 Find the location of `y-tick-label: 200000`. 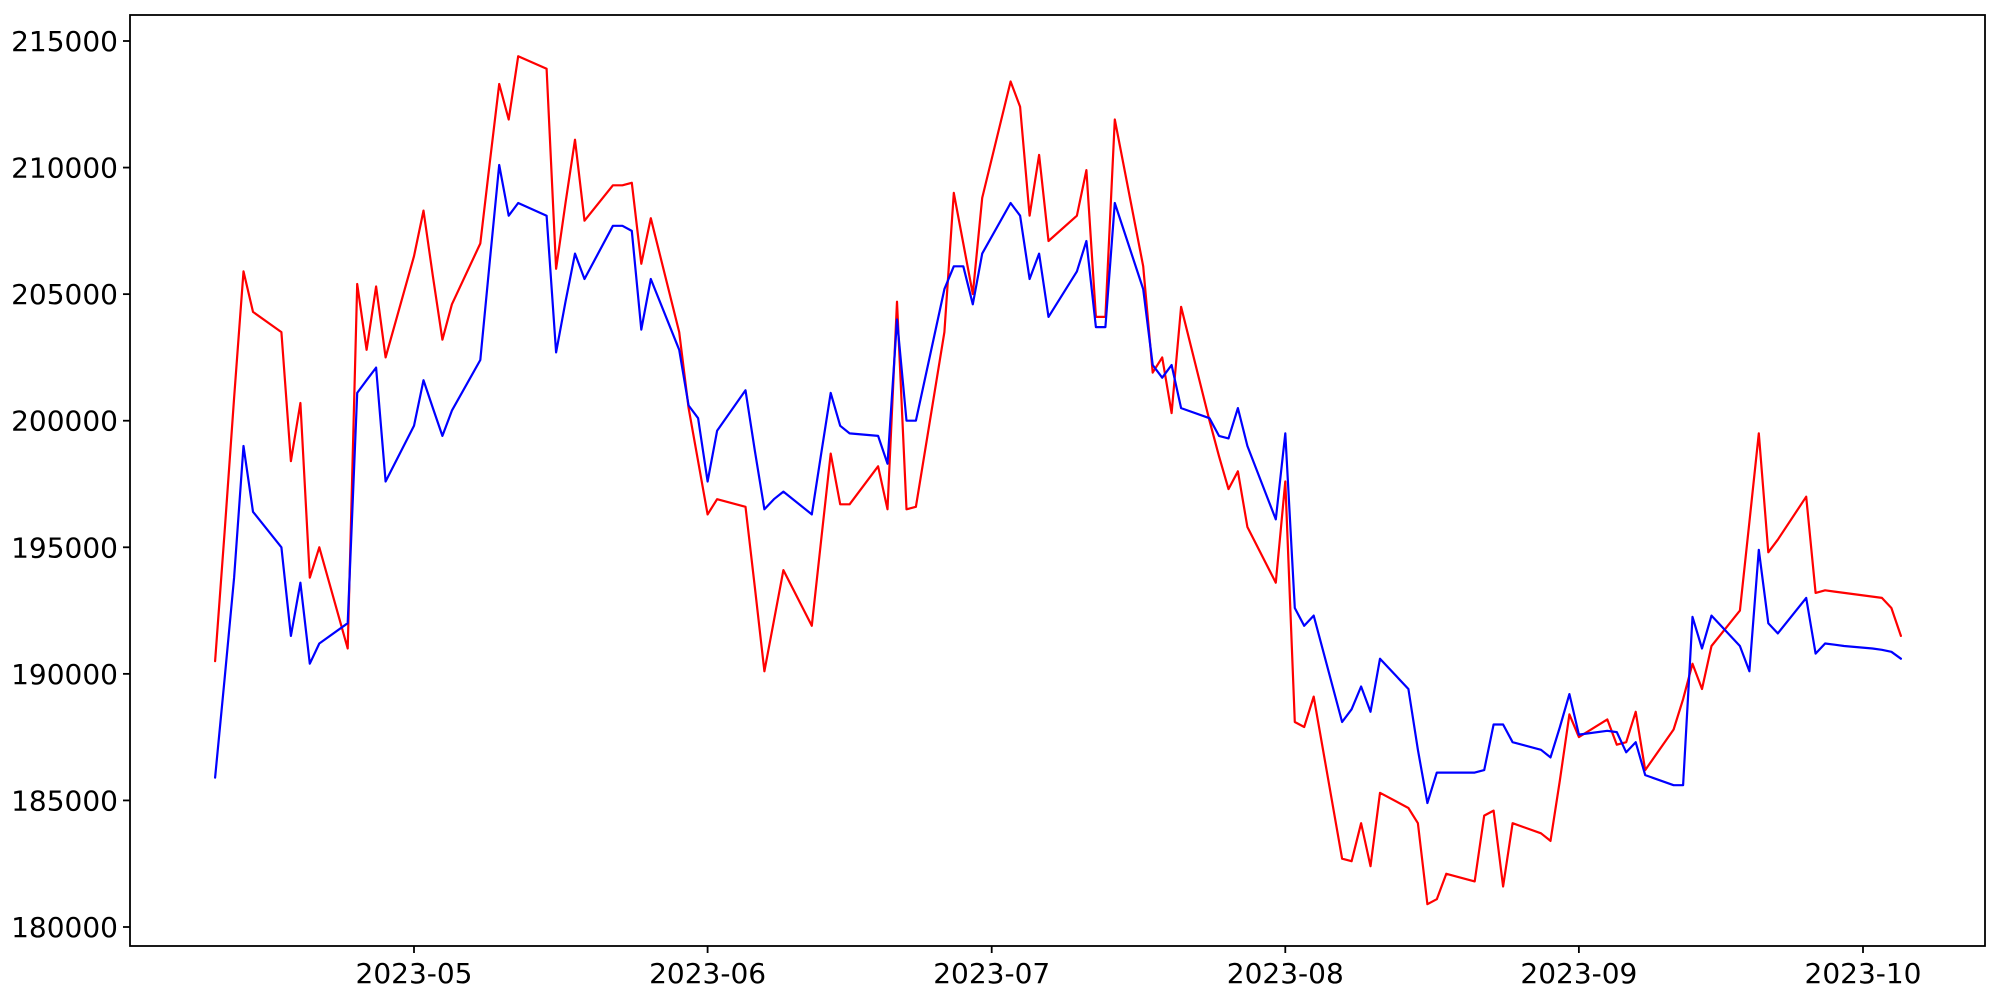

y-tick-label: 200000 is located at coordinates (64, 421).